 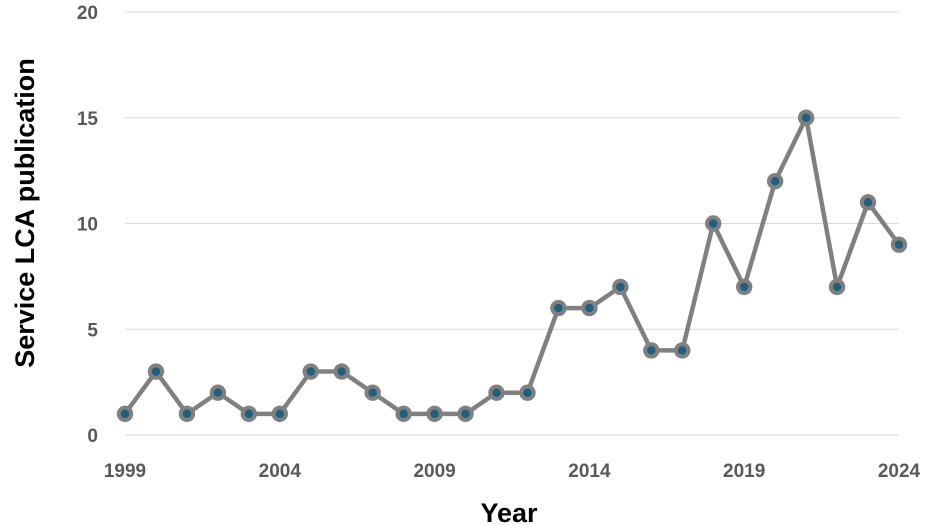 What do you see at coordinates (434, 414) in the screenshot?
I see `data-point-2009` at bounding box center [434, 414].